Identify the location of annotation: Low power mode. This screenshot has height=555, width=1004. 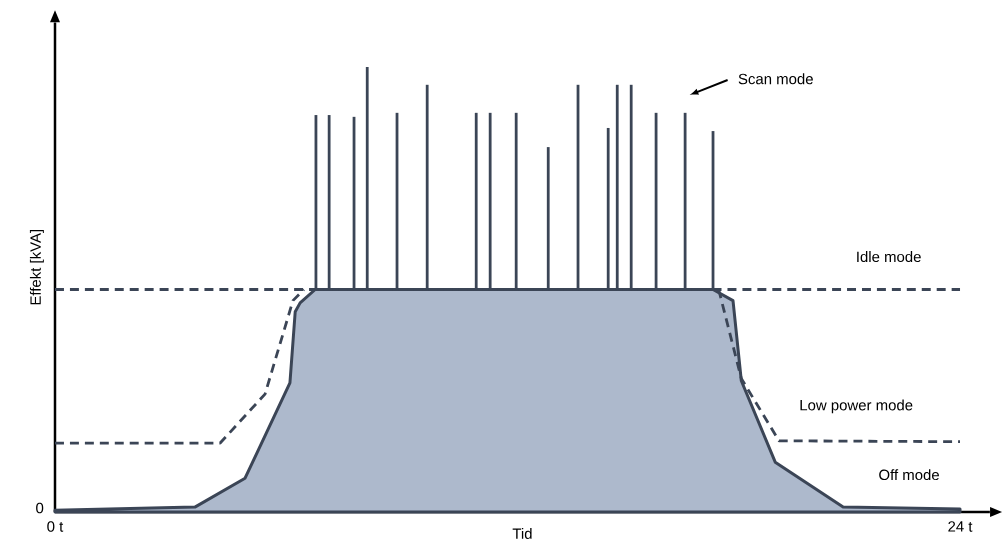
(856, 406).